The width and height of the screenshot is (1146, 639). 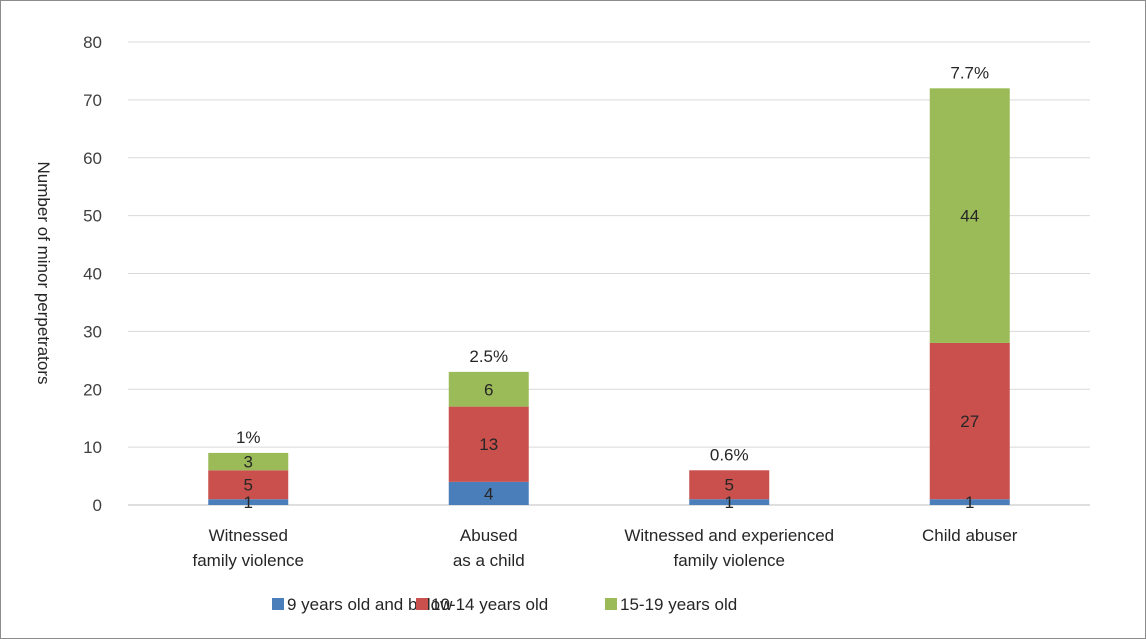 What do you see at coordinates (248, 437) in the screenshot?
I see `total-percent-label: 1%` at bounding box center [248, 437].